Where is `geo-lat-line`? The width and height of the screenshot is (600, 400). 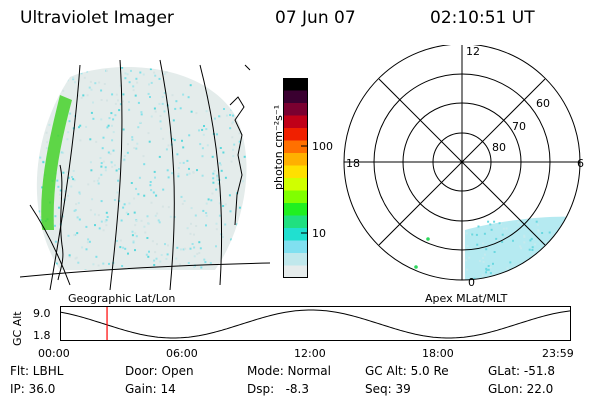 geo-lat-line is located at coordinates (50, 245).